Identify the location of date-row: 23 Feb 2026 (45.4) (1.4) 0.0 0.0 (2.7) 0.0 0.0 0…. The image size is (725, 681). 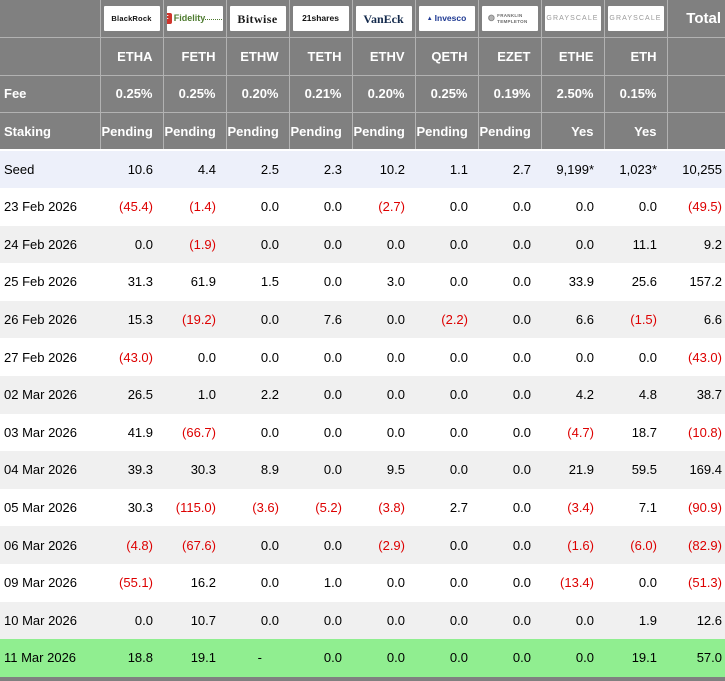
(362, 206).